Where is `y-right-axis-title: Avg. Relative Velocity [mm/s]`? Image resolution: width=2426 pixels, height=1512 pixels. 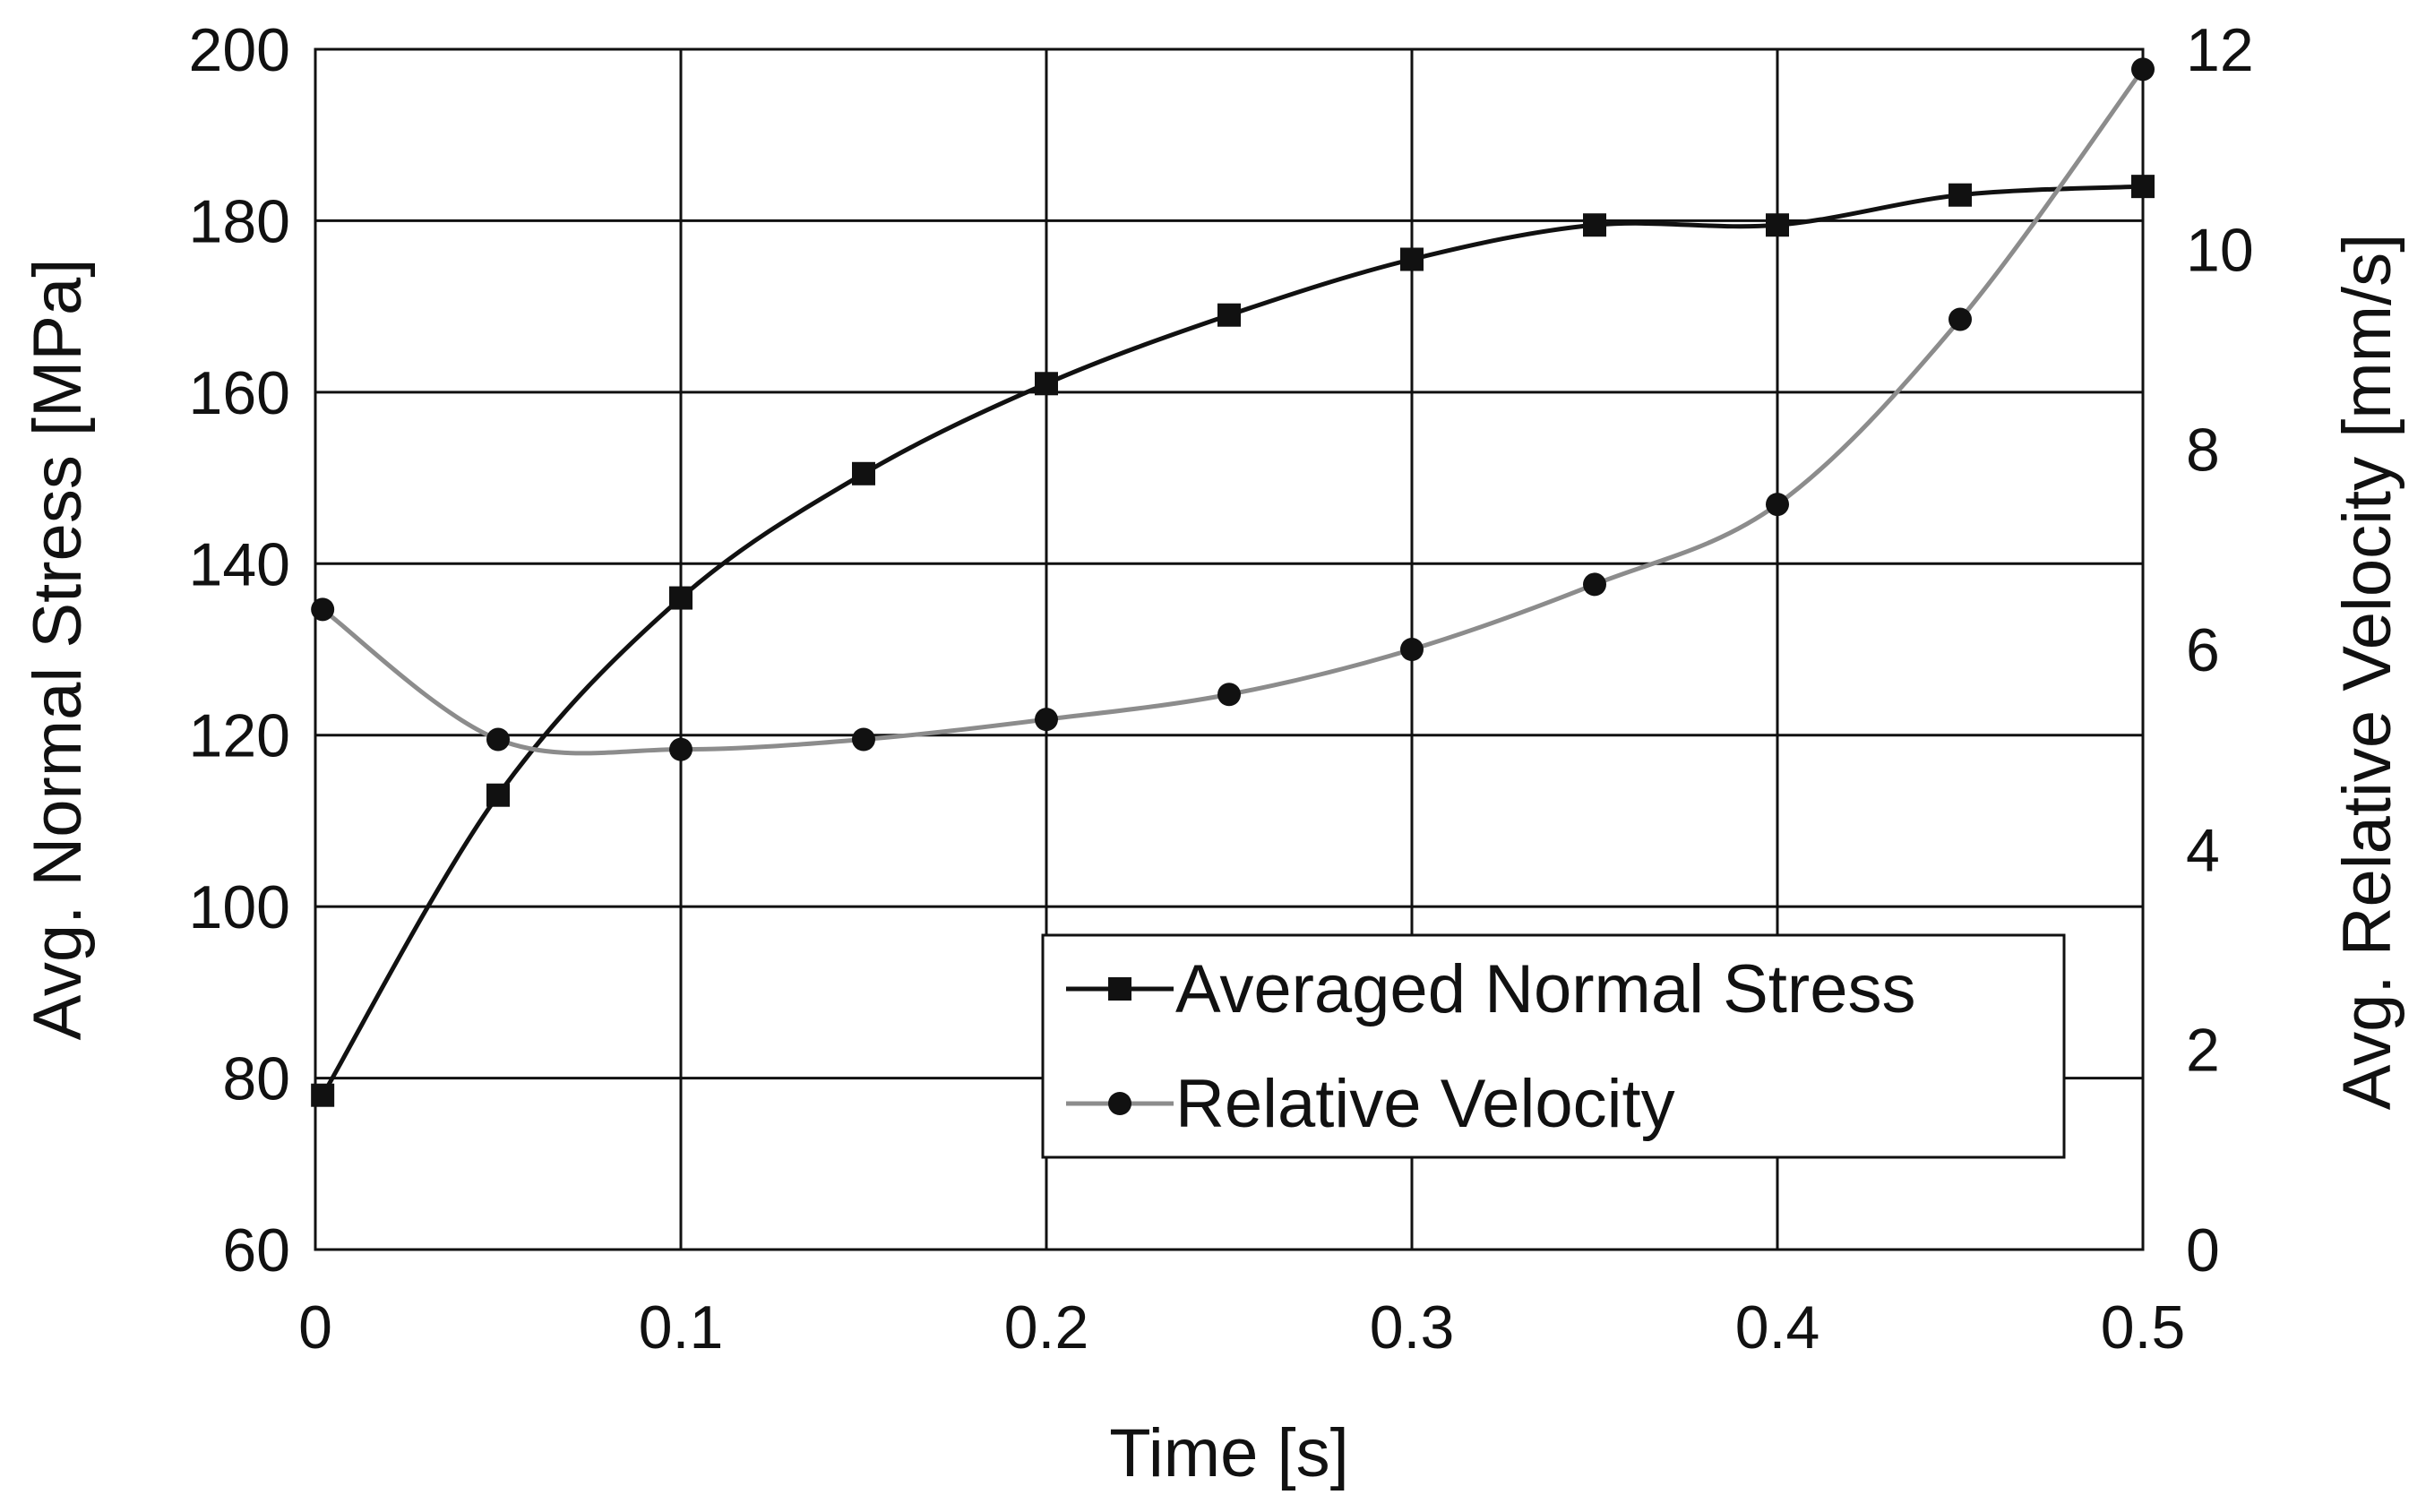 y-right-axis-title: Avg. Relative Velocity [mm/s] is located at coordinates (2367, 673).